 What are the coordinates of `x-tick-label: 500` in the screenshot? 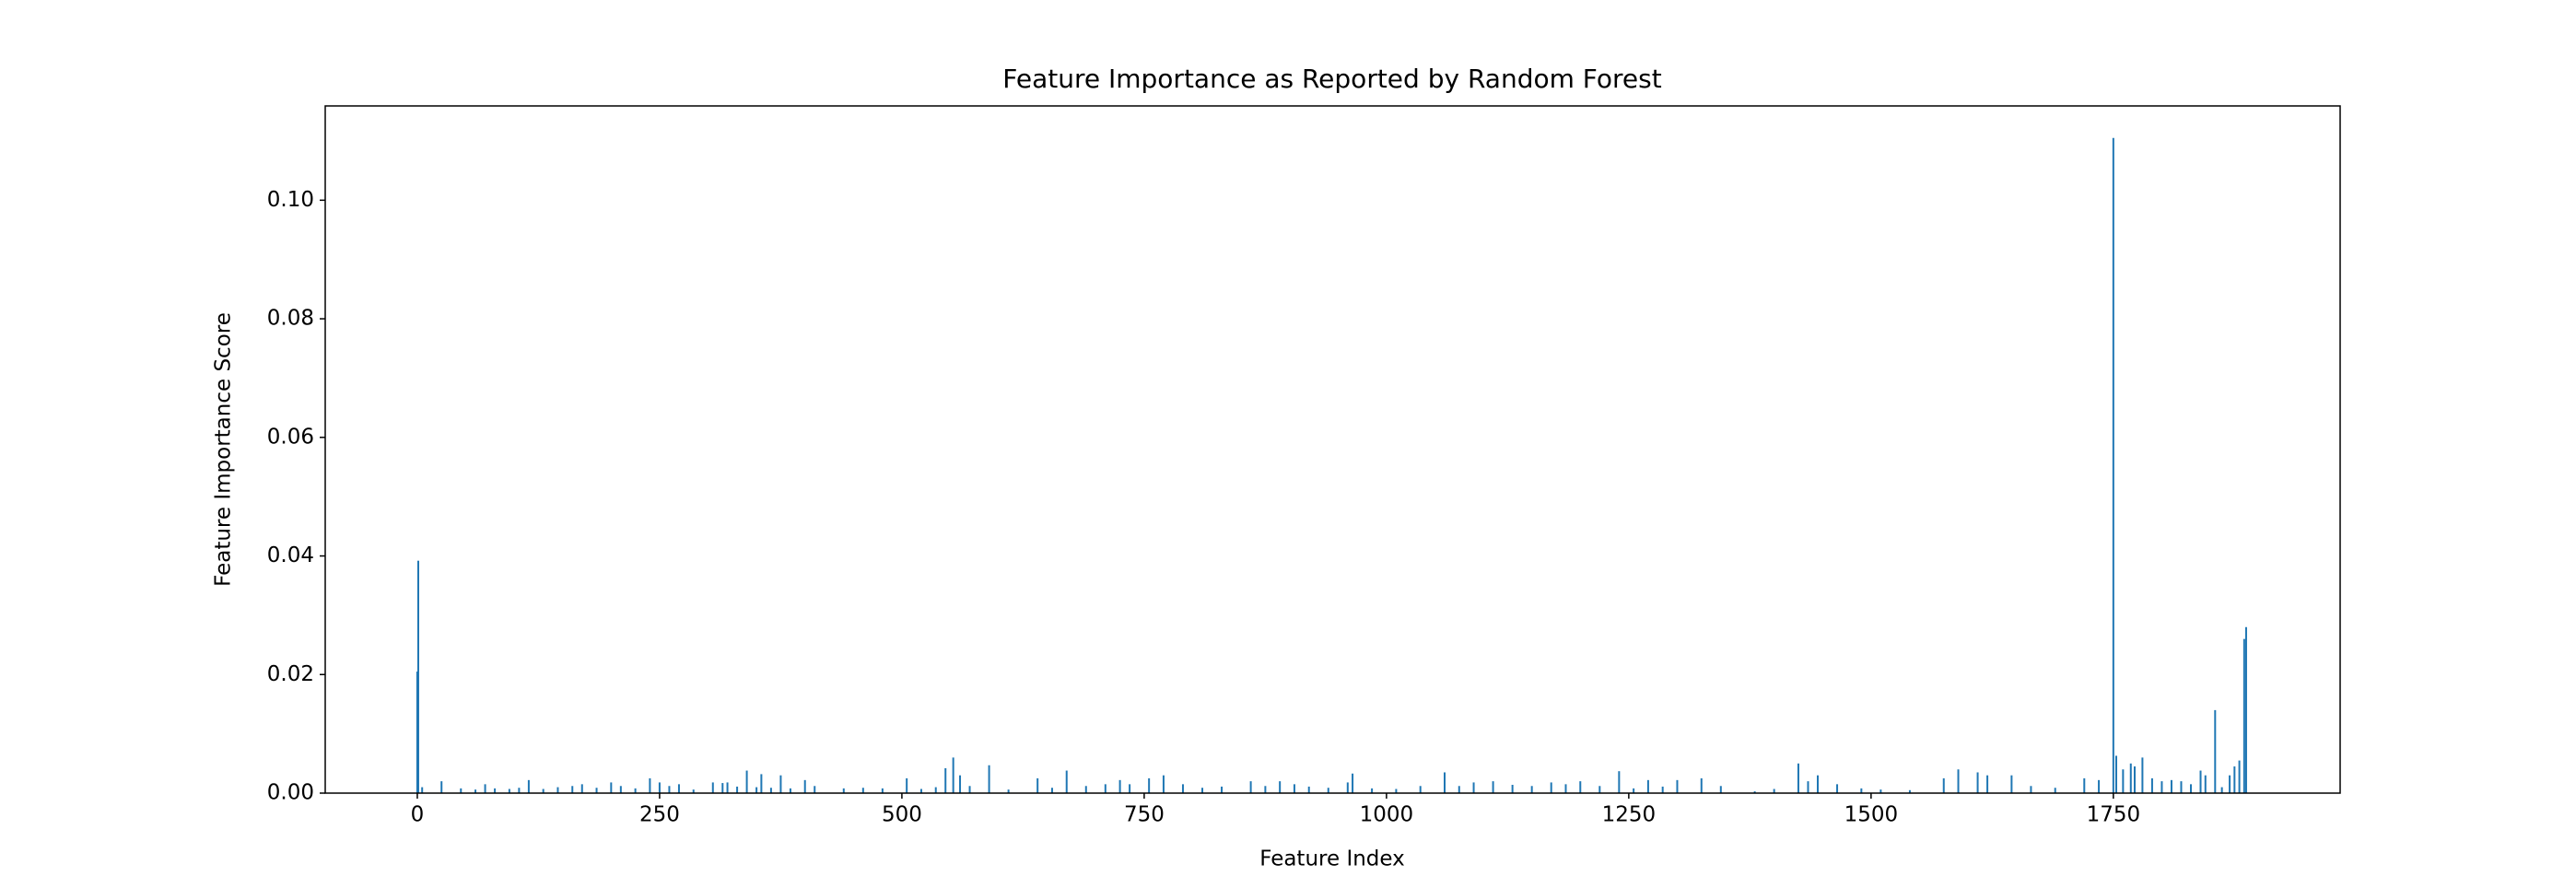 It's located at (902, 815).